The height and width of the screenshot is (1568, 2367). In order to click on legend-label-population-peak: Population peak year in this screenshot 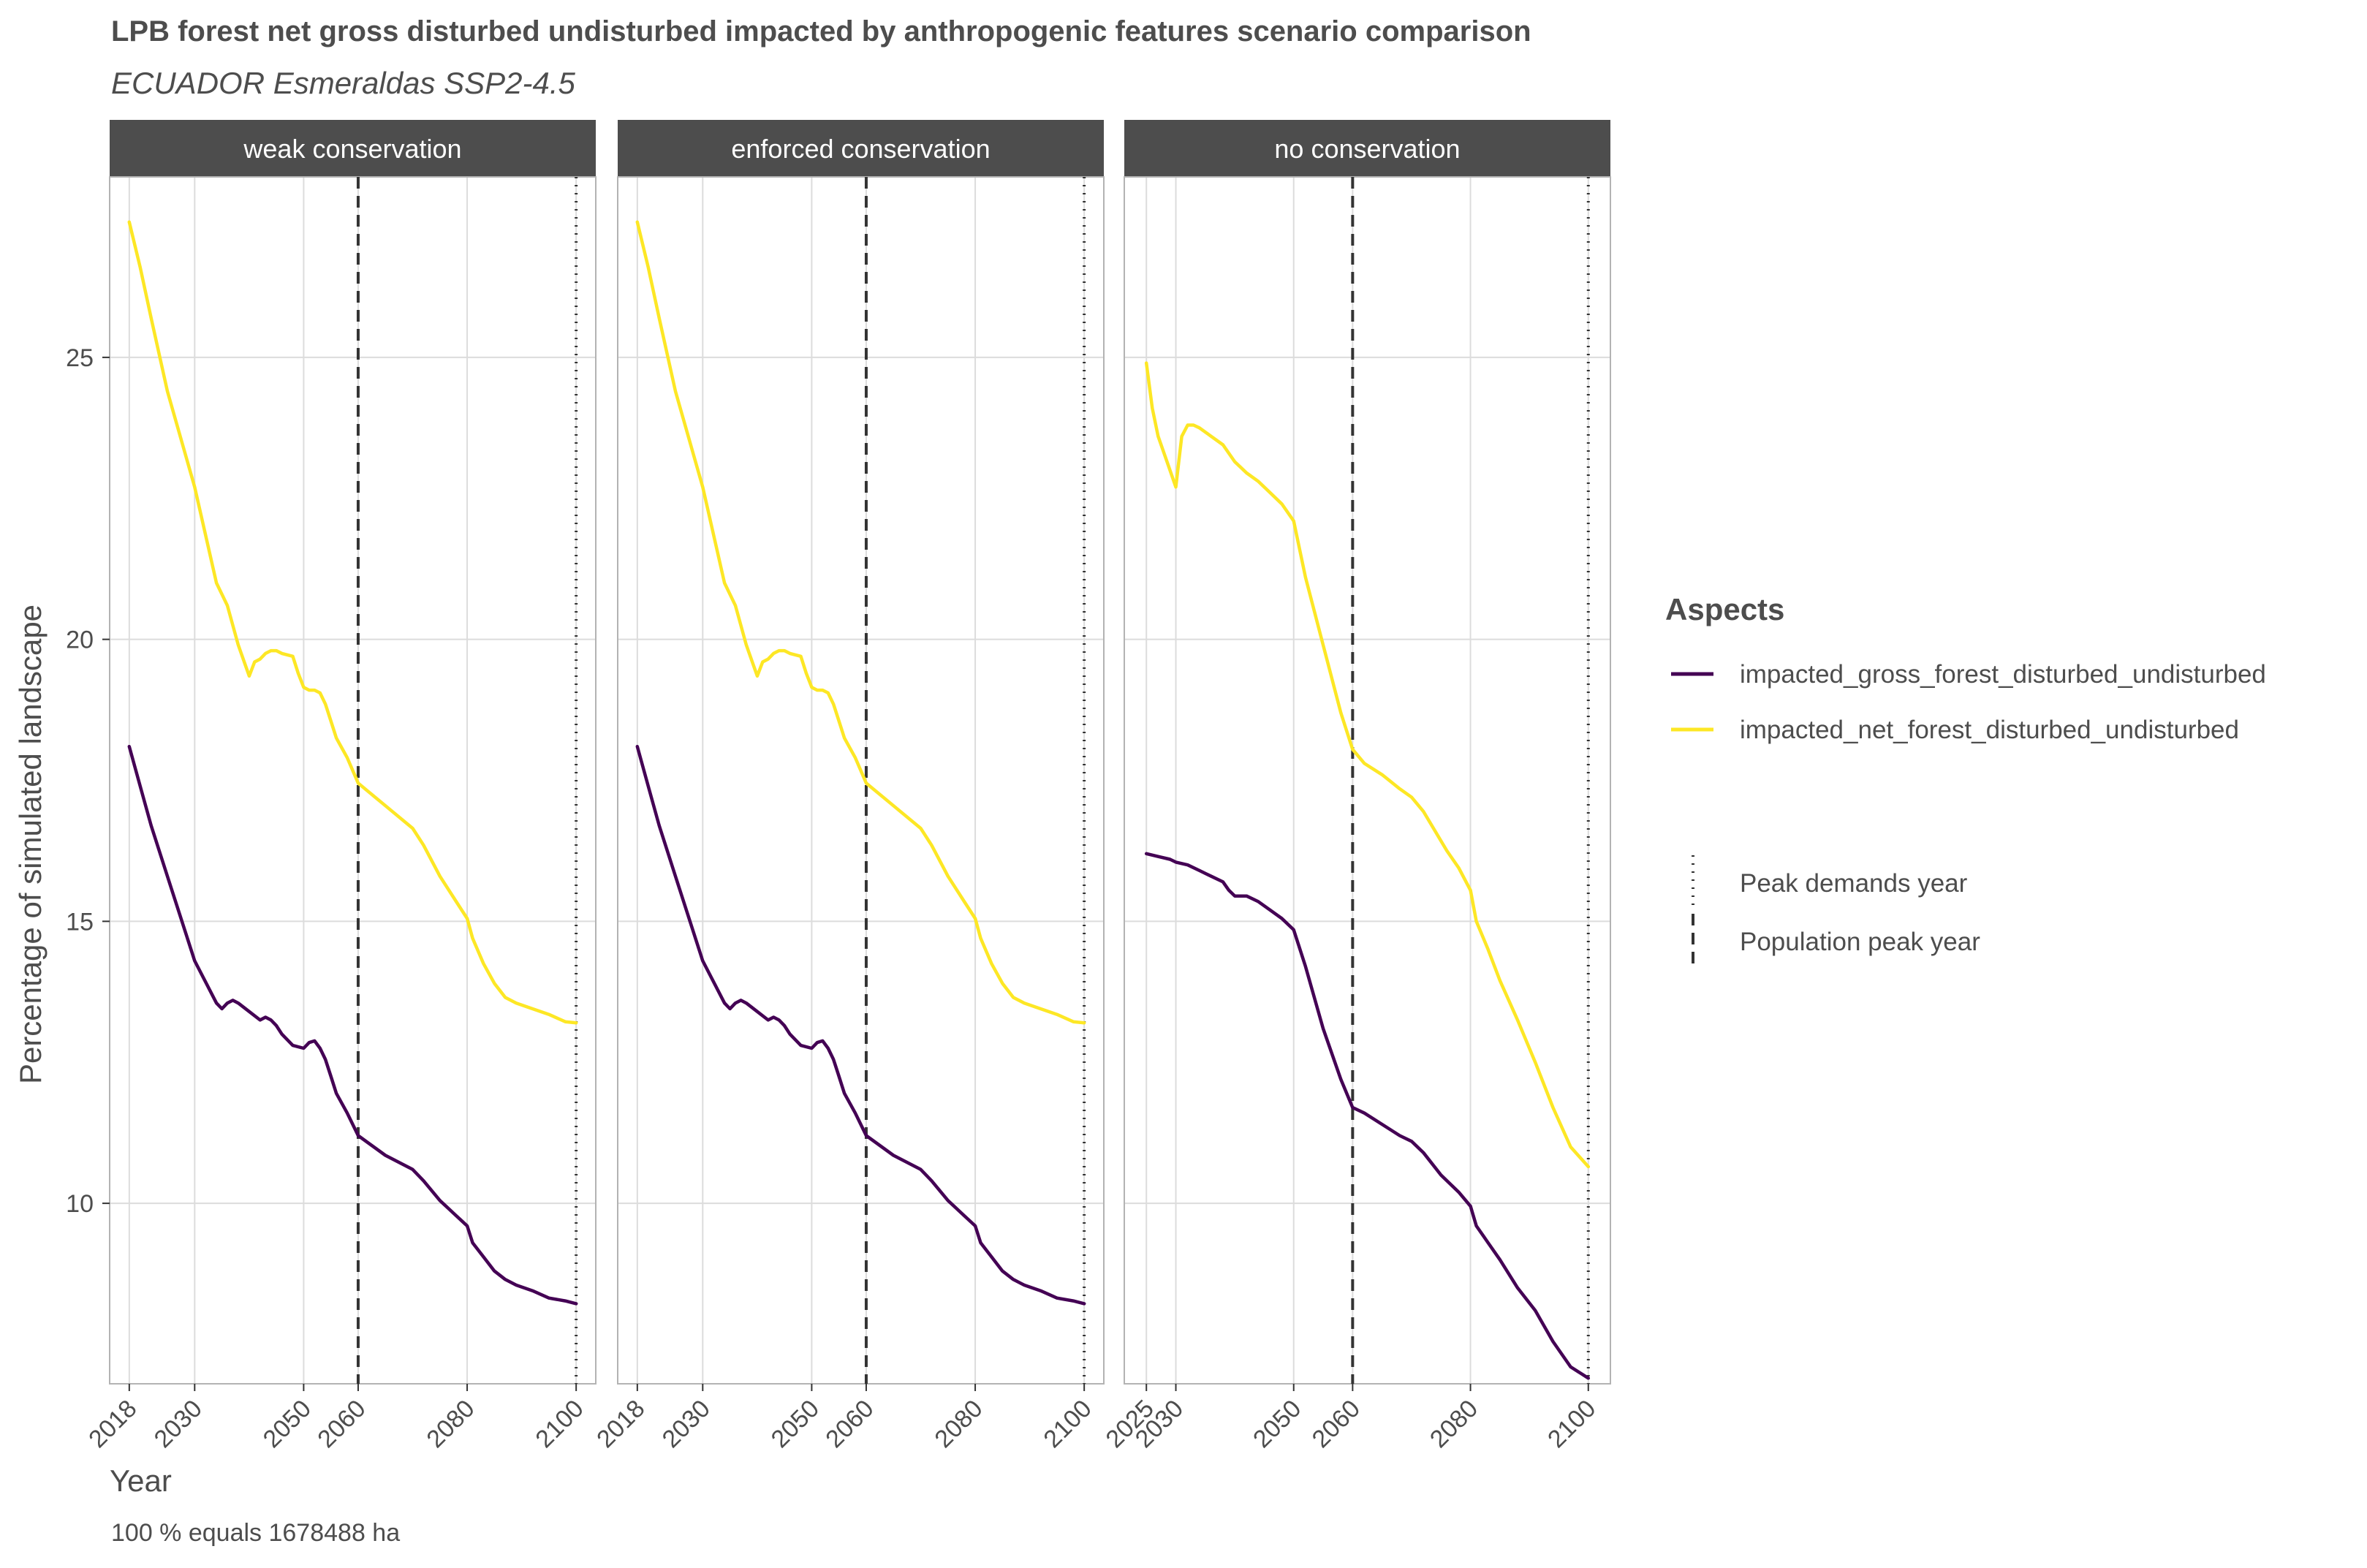, I will do `click(1860, 942)`.